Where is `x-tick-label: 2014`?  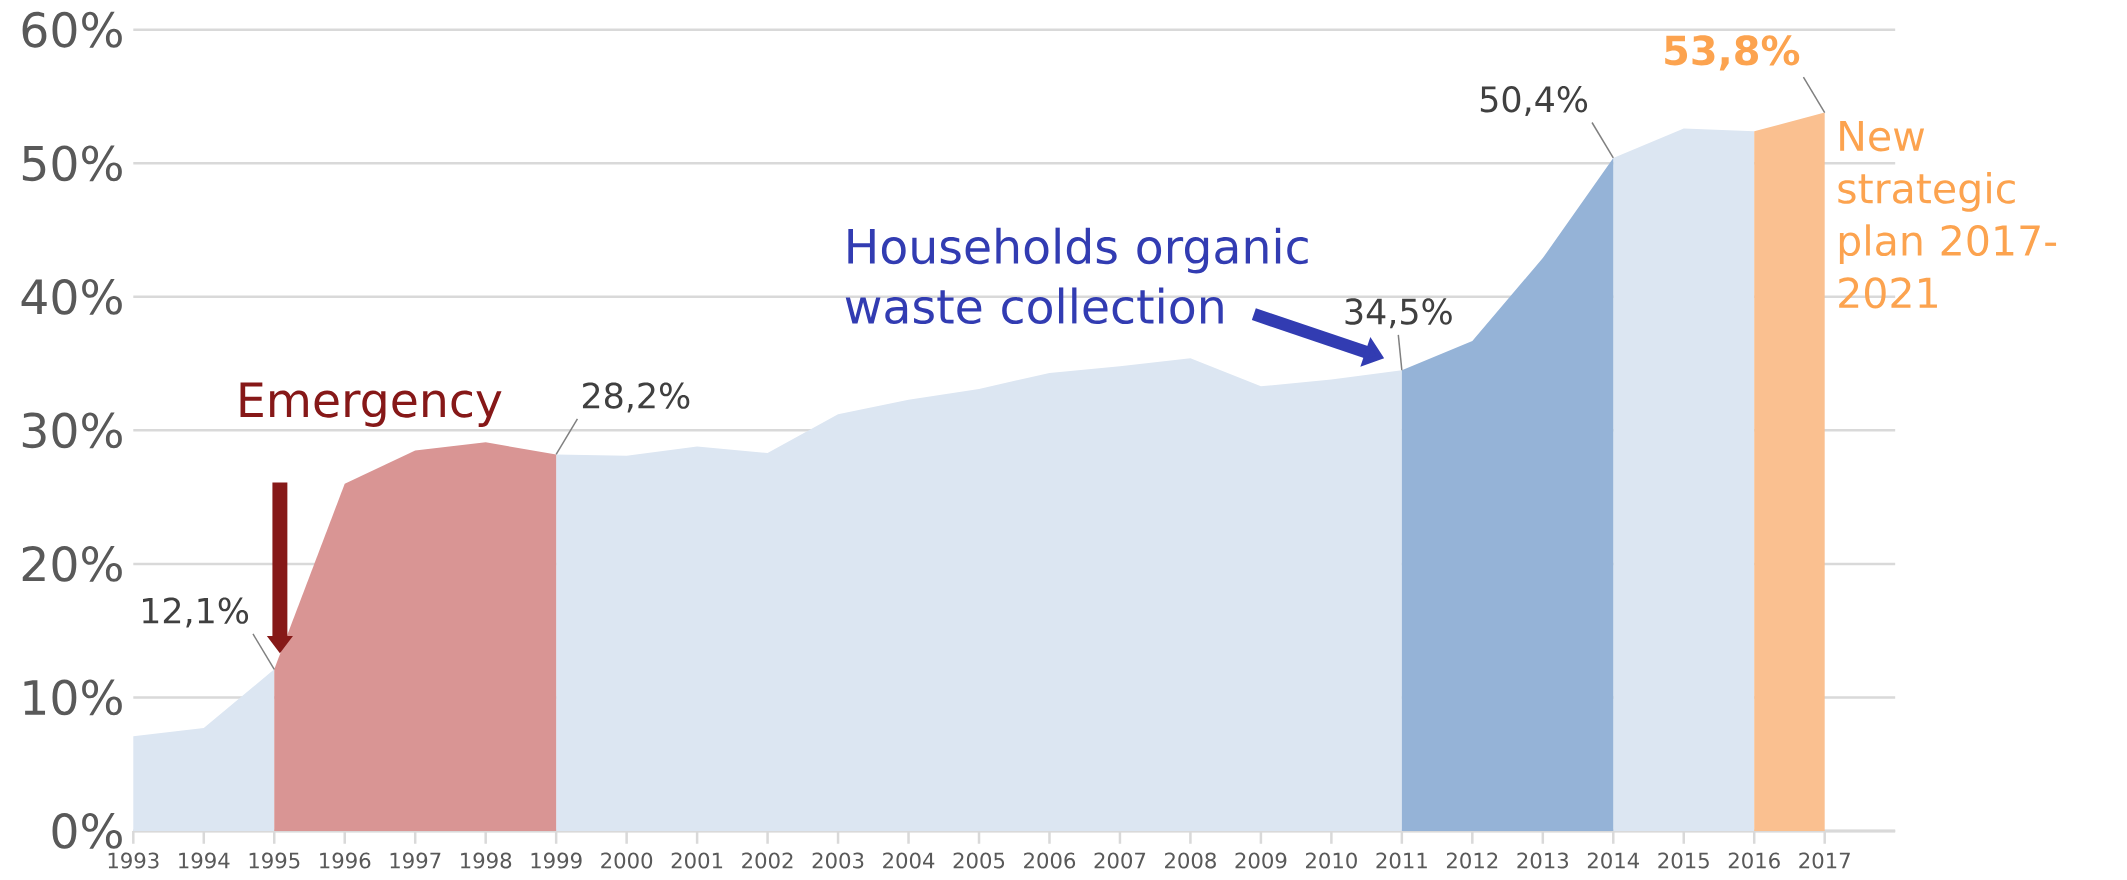 x-tick-label: 2014 is located at coordinates (1613, 860).